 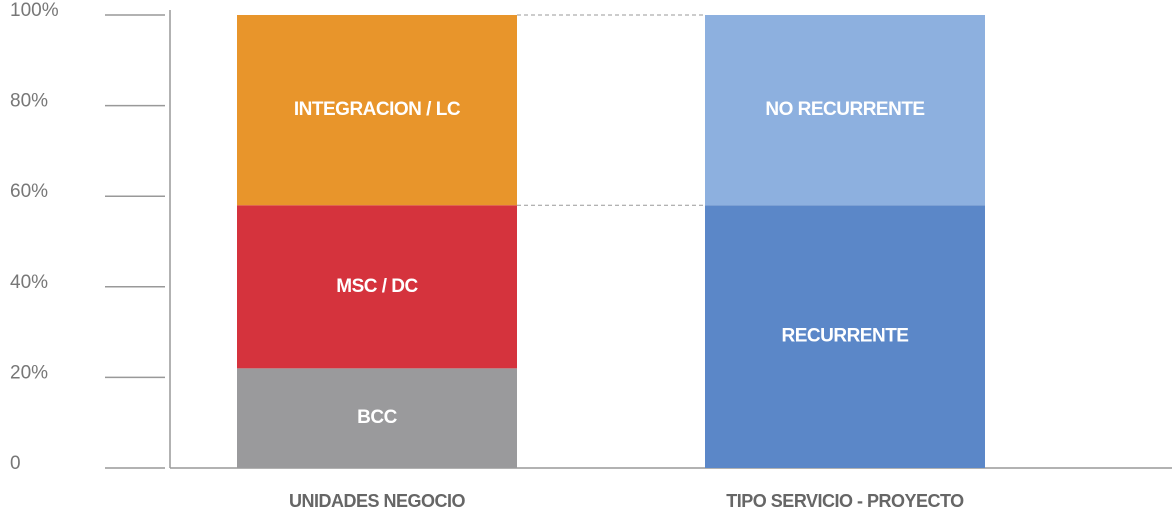 What do you see at coordinates (845, 501) in the screenshot?
I see `x-tick-label: TIPO SERVICIO - PROYECTO` at bounding box center [845, 501].